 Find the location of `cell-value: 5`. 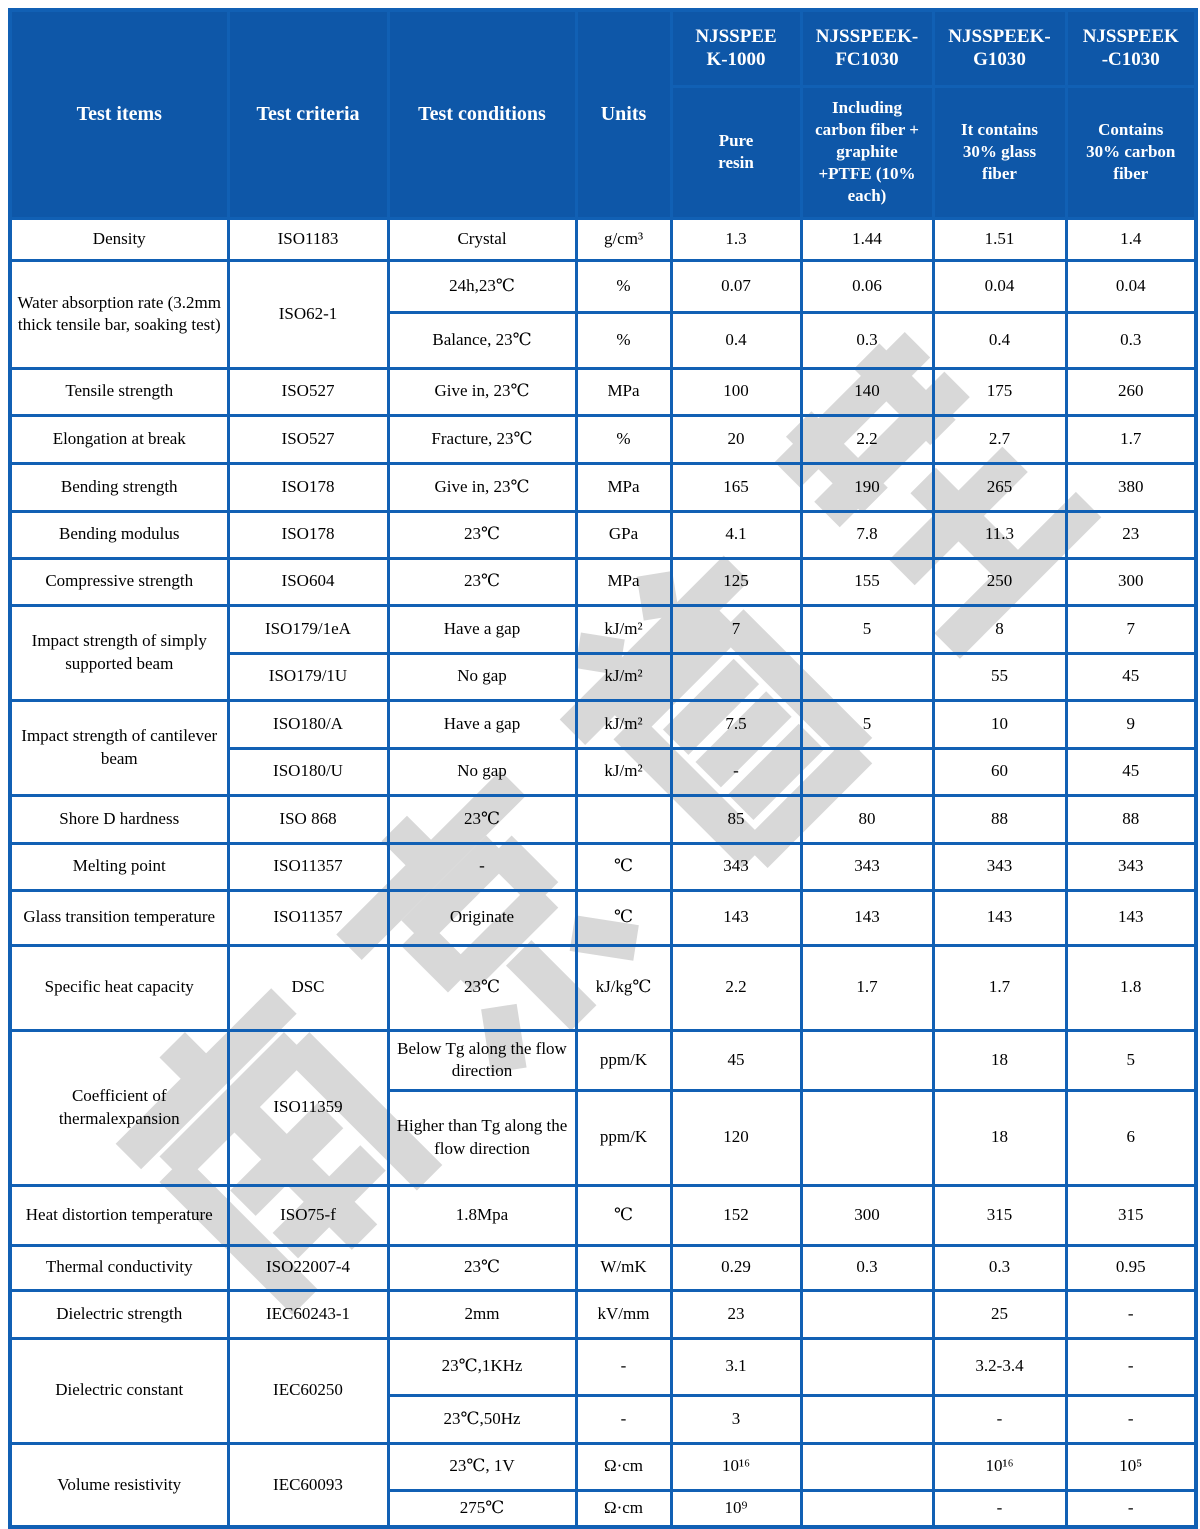

cell-value: 5 is located at coordinates (1131, 1060).